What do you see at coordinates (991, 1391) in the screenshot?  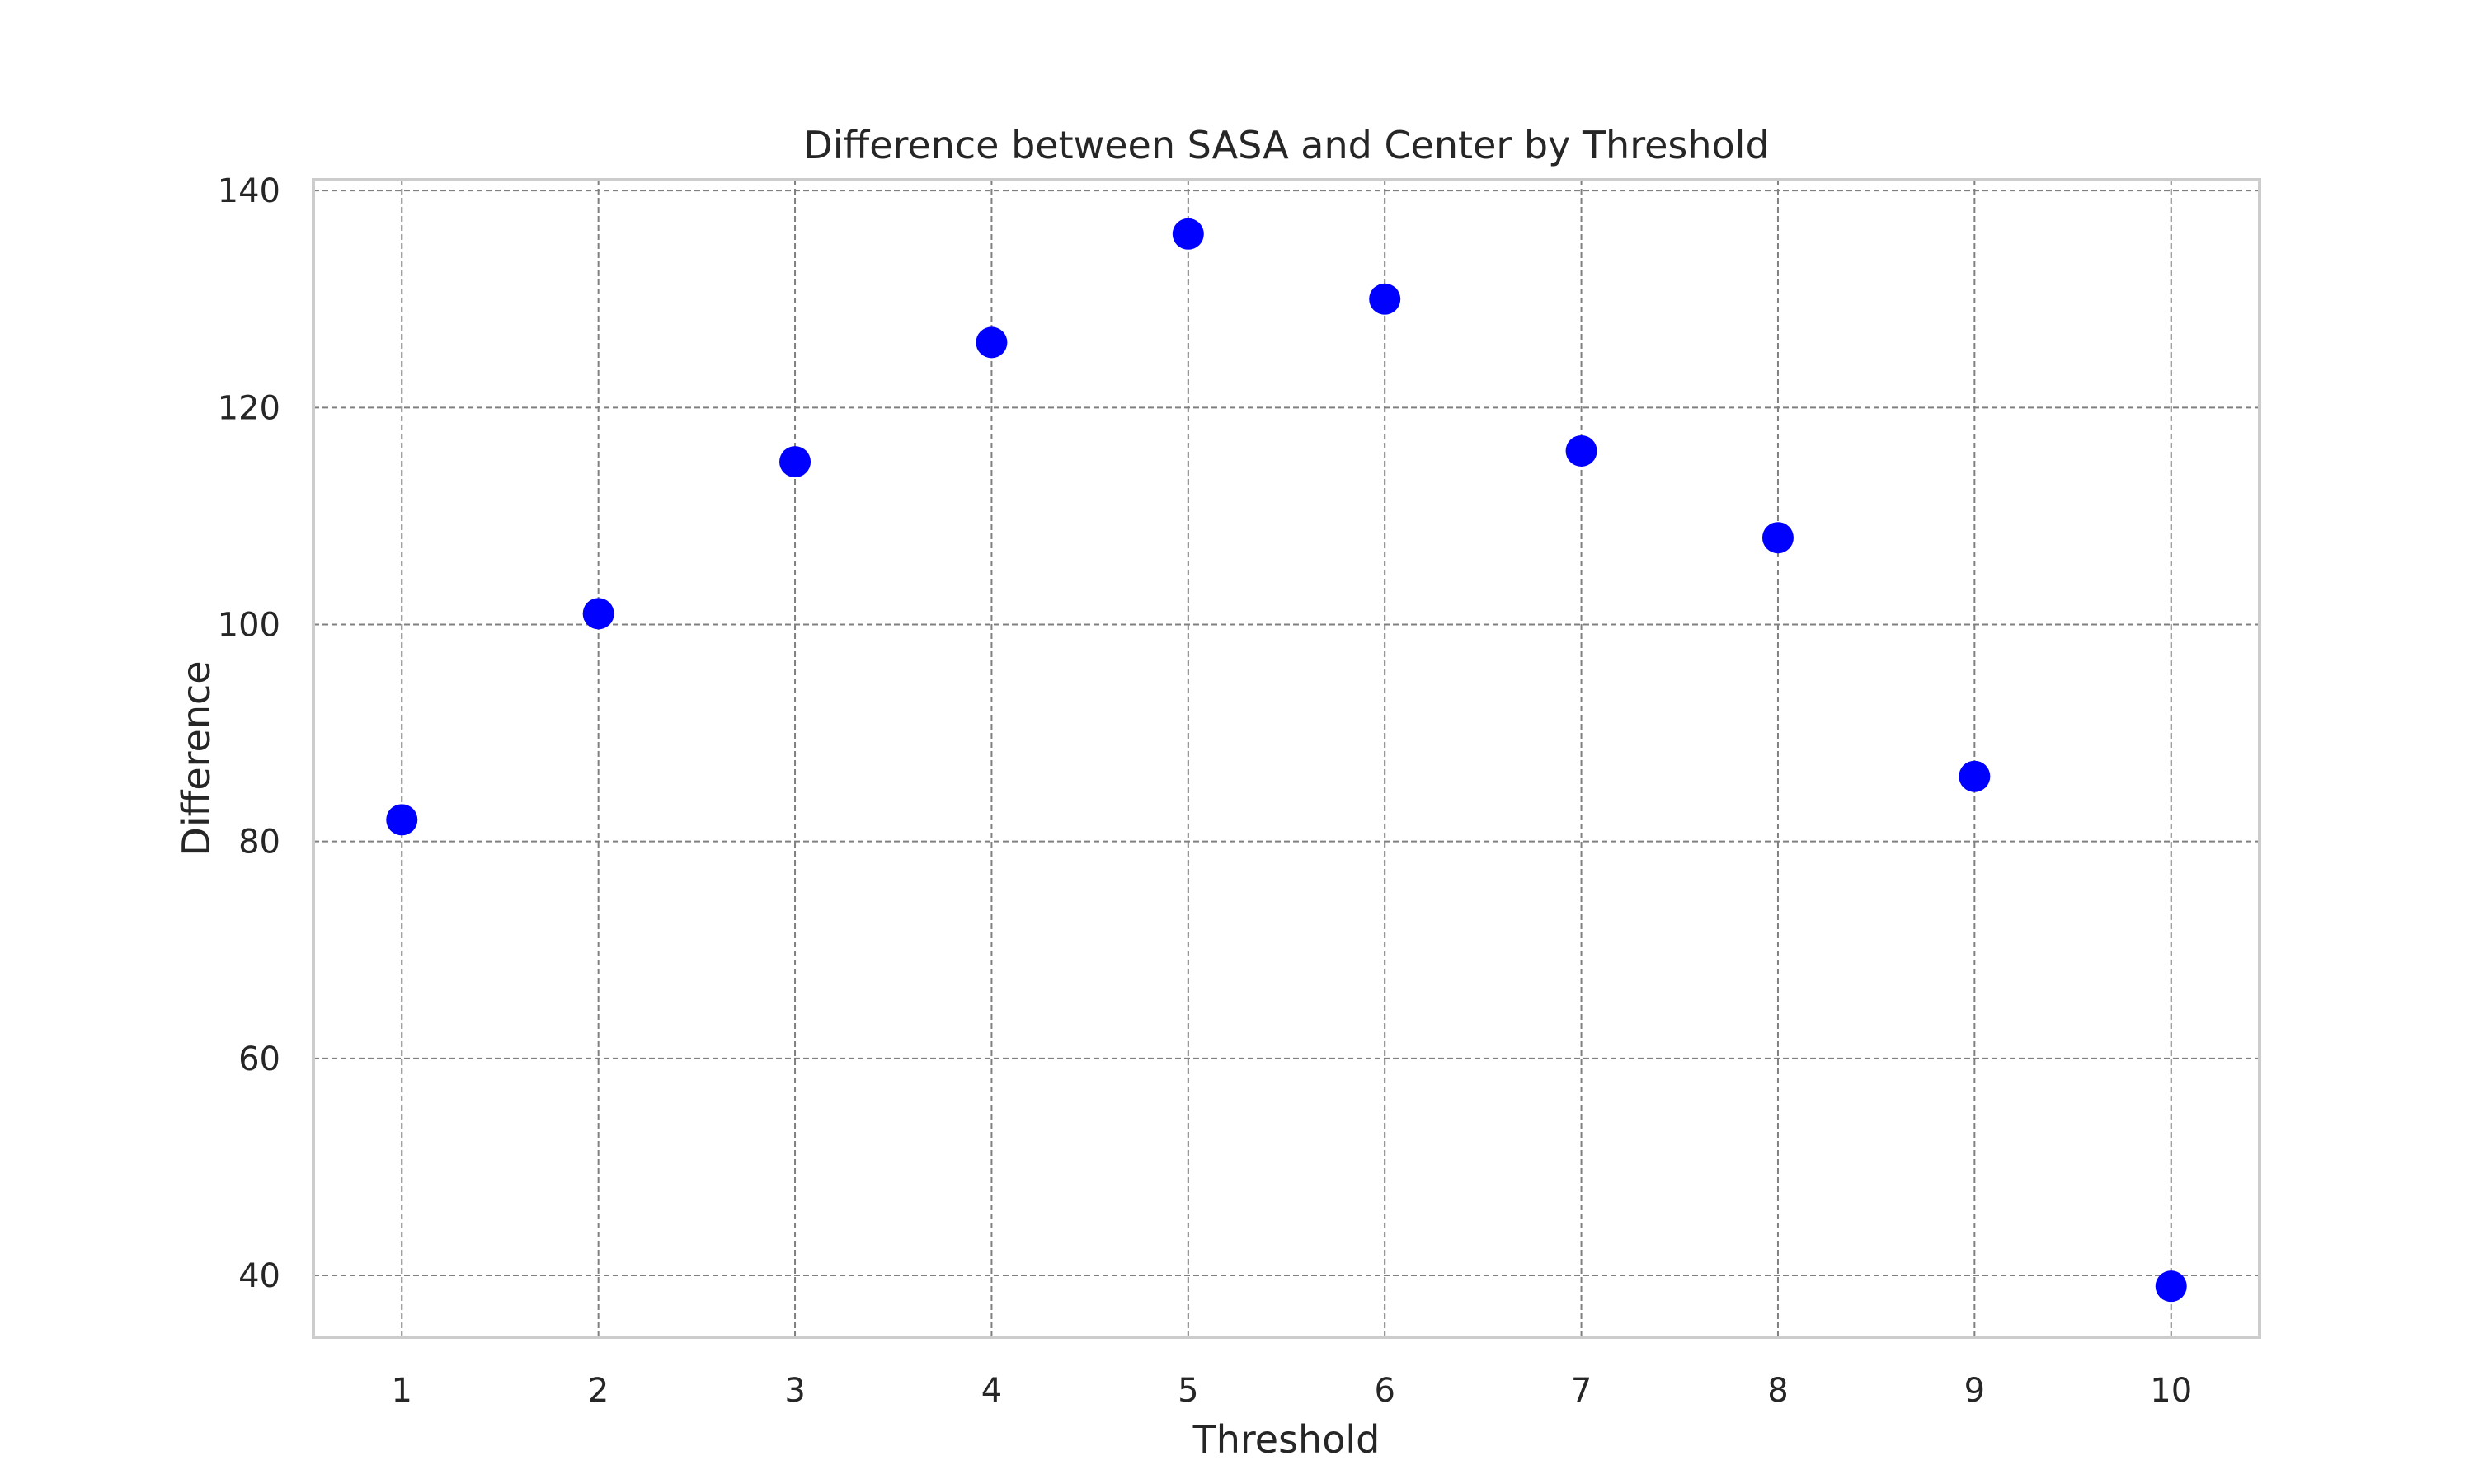 I see `x-tick-label: 4` at bounding box center [991, 1391].